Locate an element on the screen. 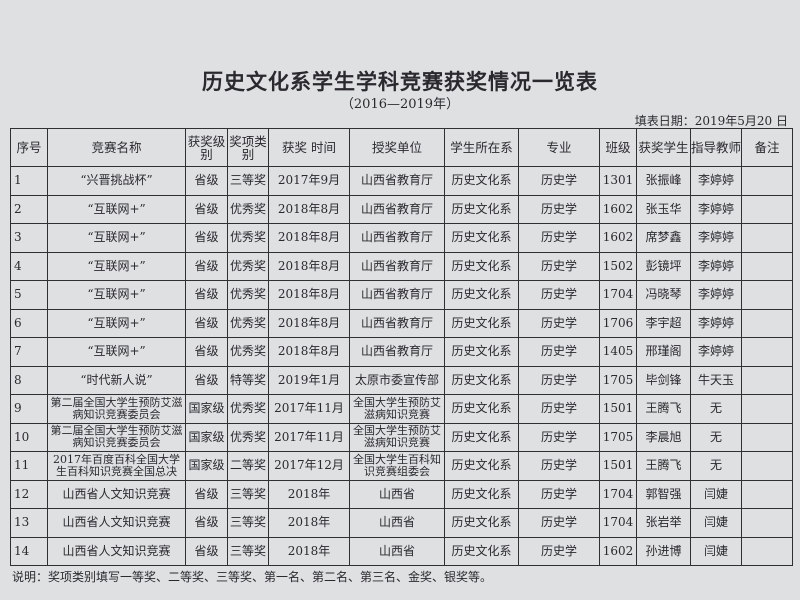 Image resolution: width=800 pixels, height=600 pixels. cell-award-time: 2017年12月 is located at coordinates (309, 466).